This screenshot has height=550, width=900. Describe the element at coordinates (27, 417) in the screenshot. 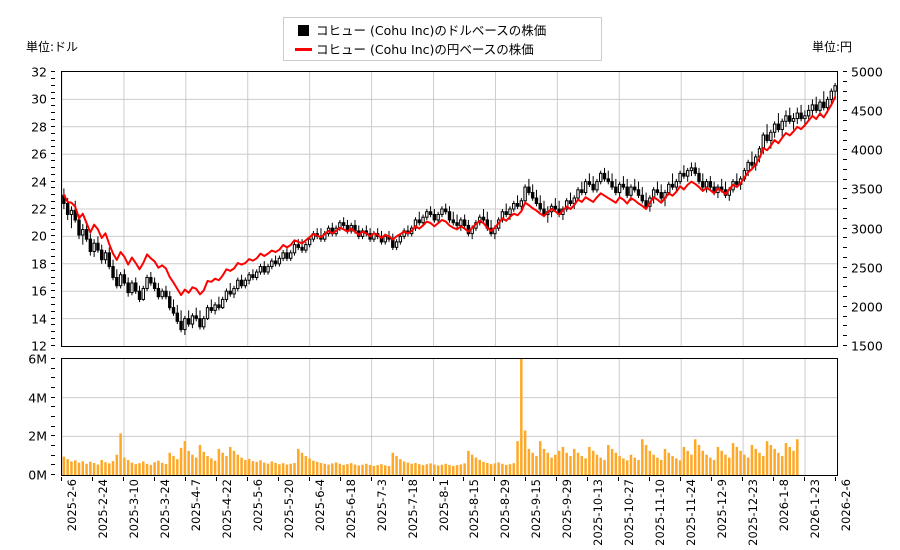

I see `volume-axis-labels: 6M 4M 2M 0M` at that location.